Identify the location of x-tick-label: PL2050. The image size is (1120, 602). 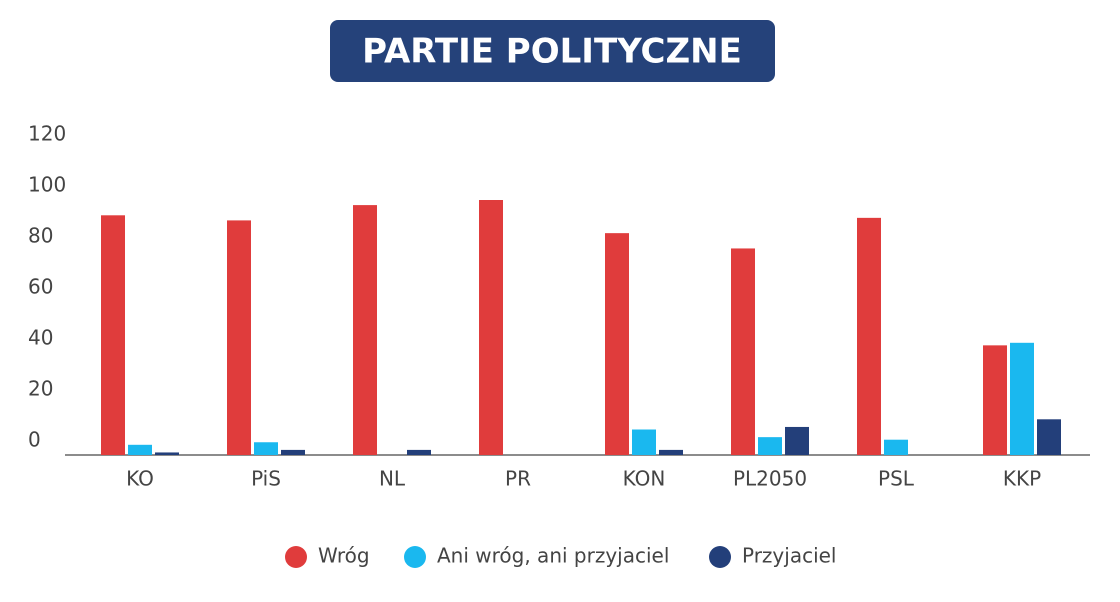
(770, 479).